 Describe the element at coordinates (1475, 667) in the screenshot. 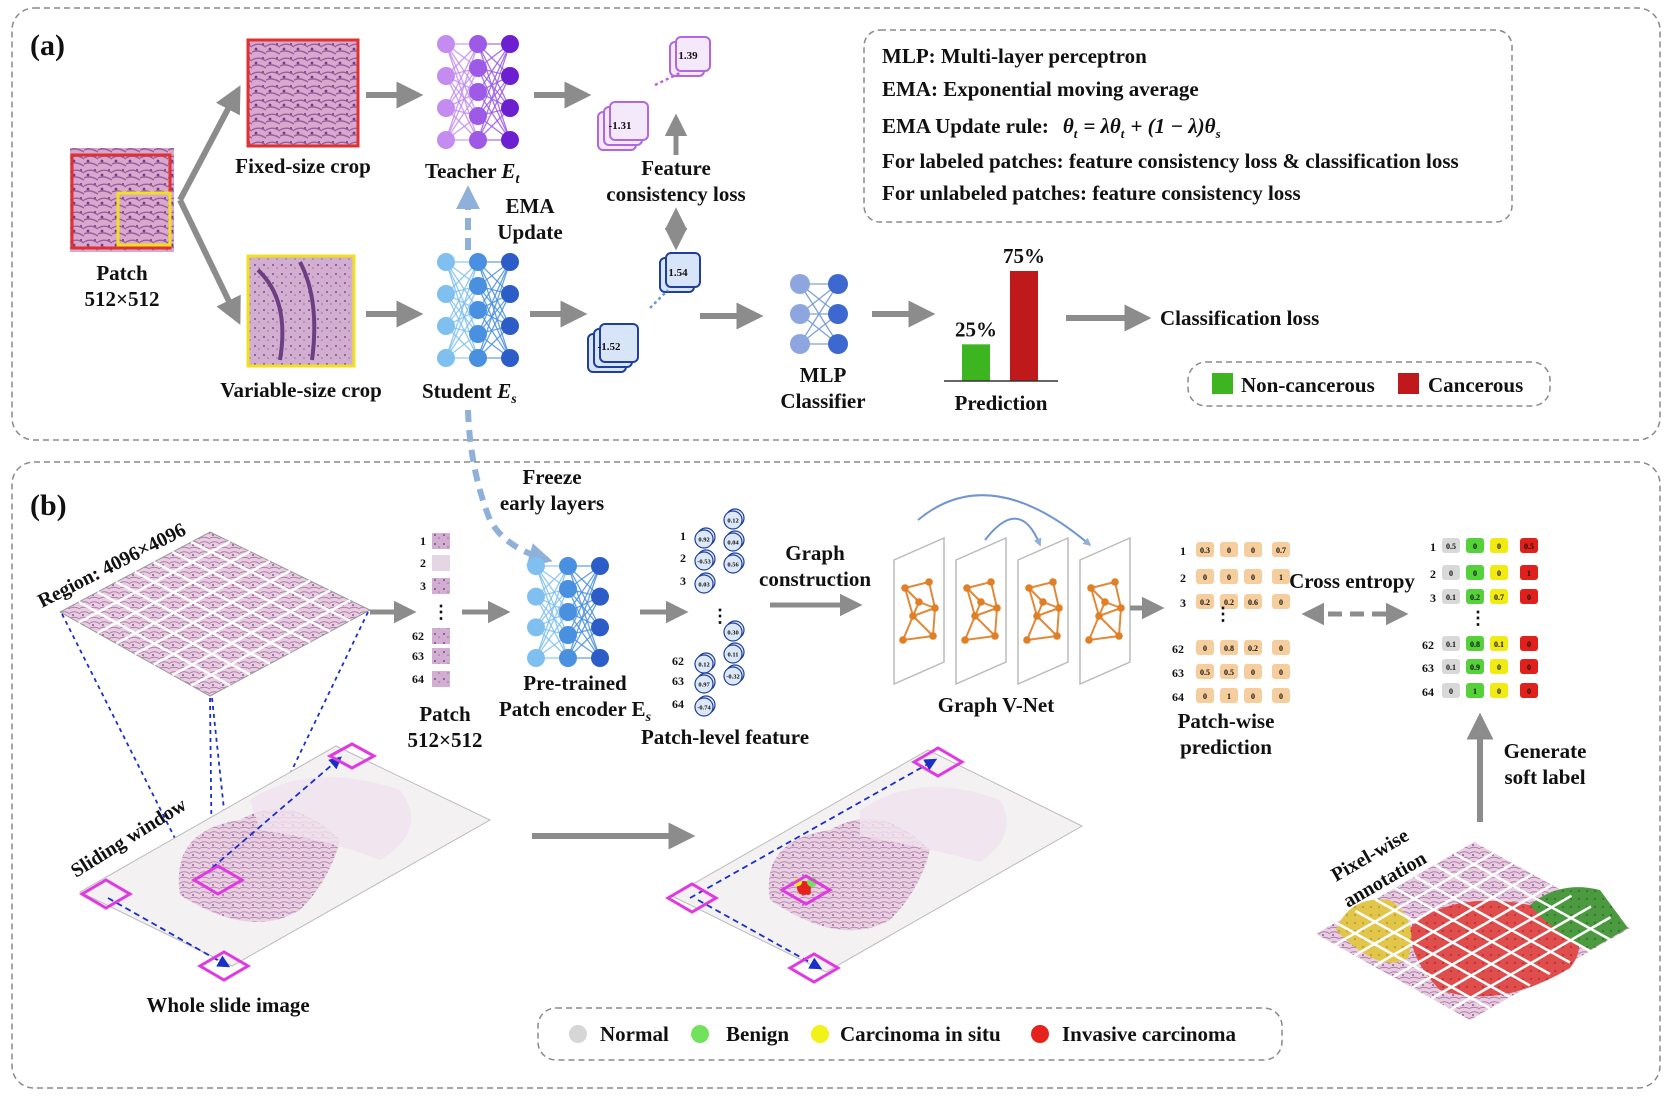

I see `svg-text: 0.9` at that location.